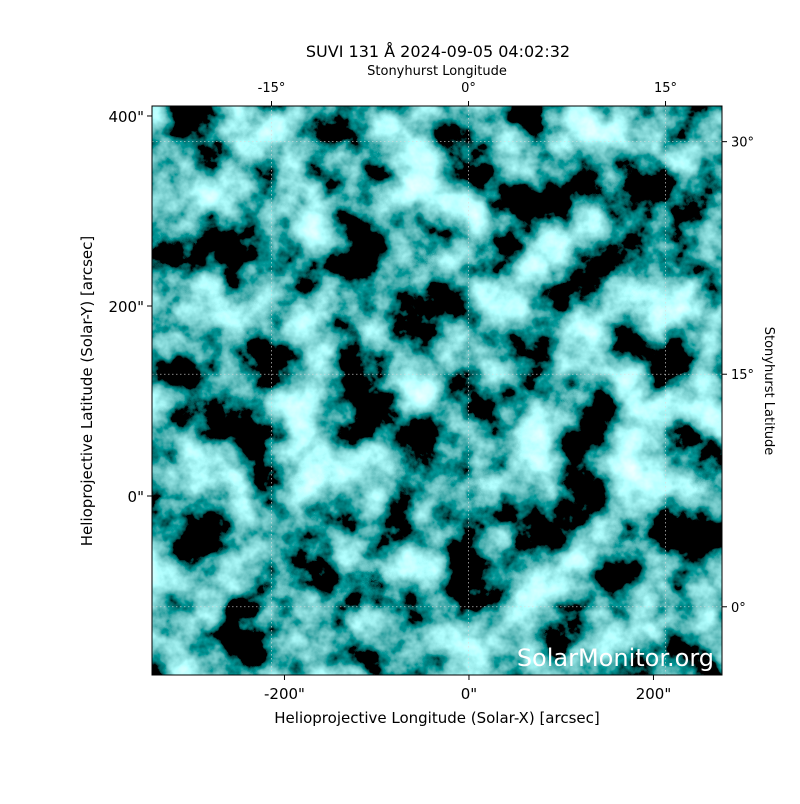 The width and height of the screenshot is (800, 804). What do you see at coordinates (665, 88) in the screenshot?
I see `x2-tick-label: 15°` at bounding box center [665, 88].